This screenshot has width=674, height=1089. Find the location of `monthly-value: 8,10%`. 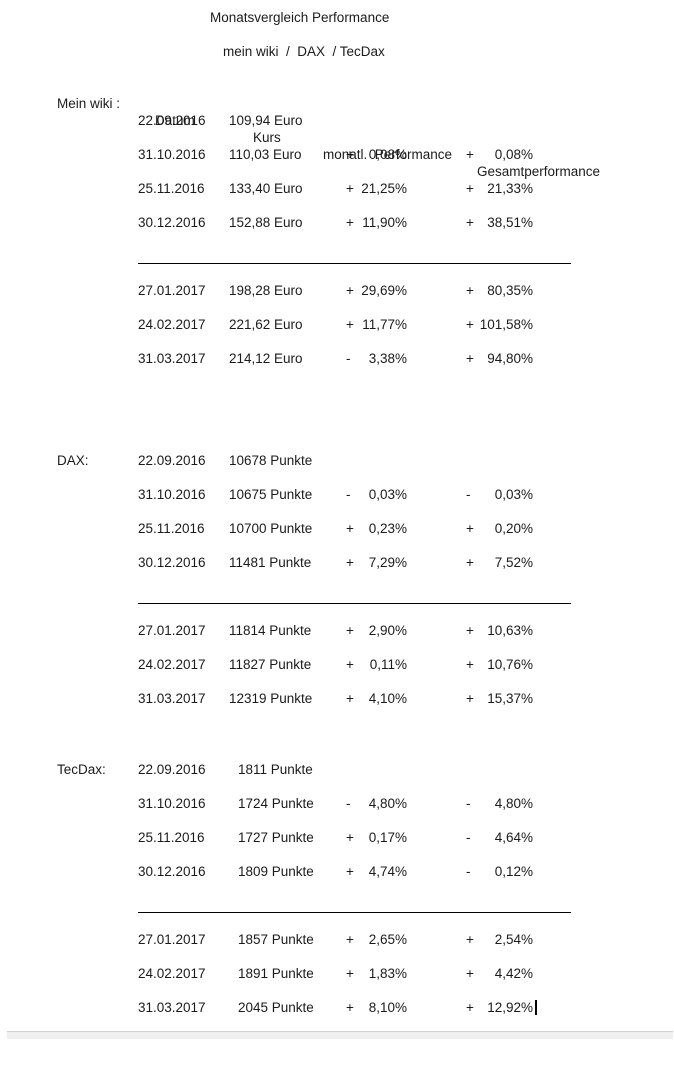

monthly-value: 8,10% is located at coordinates (387, 1007).